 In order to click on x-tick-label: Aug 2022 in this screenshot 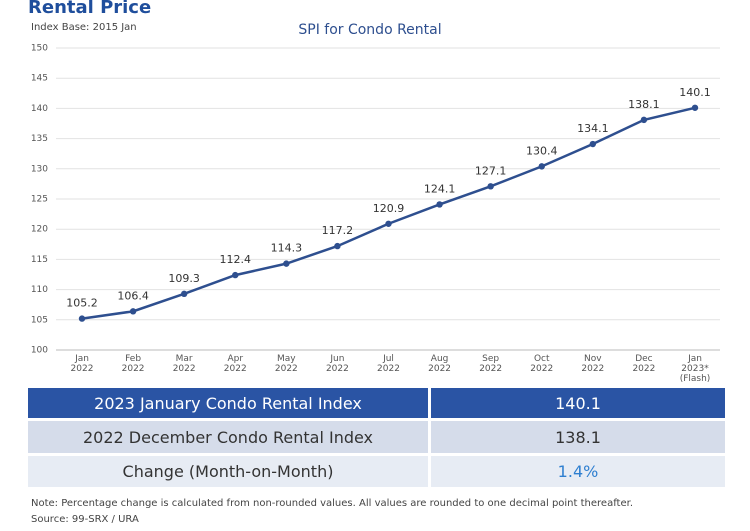, I will do `click(440, 364)`.